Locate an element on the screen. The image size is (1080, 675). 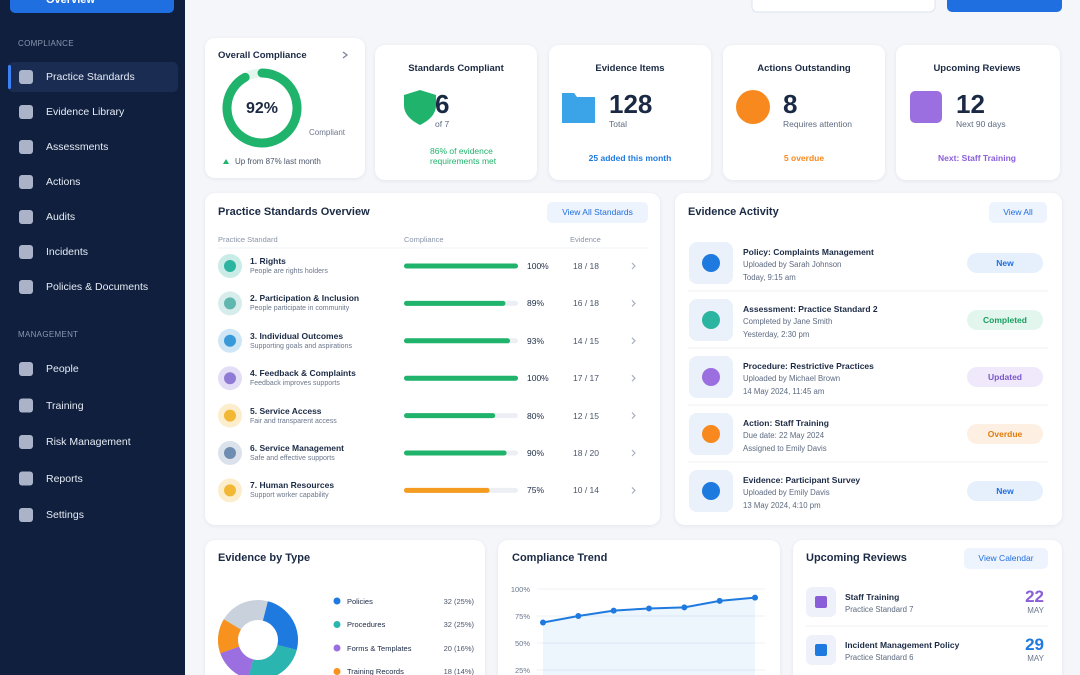
standard-desc: People are rights holders is located at coordinates (289, 271).